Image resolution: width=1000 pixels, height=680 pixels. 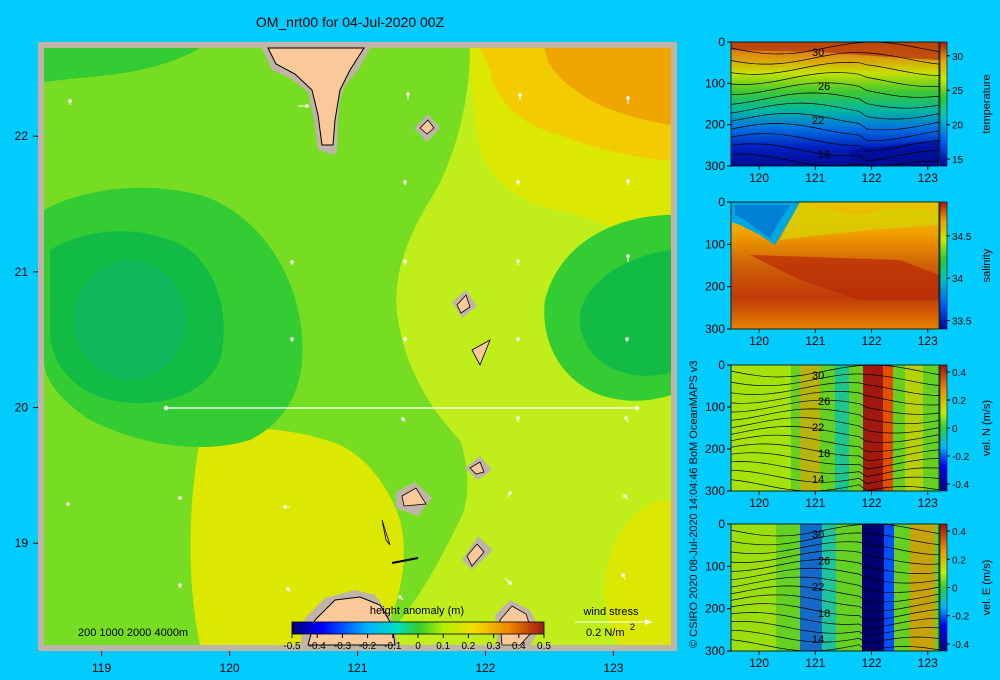 What do you see at coordinates (417, 611) in the screenshot?
I see `colorbar-label: height anomaly (m)` at bounding box center [417, 611].